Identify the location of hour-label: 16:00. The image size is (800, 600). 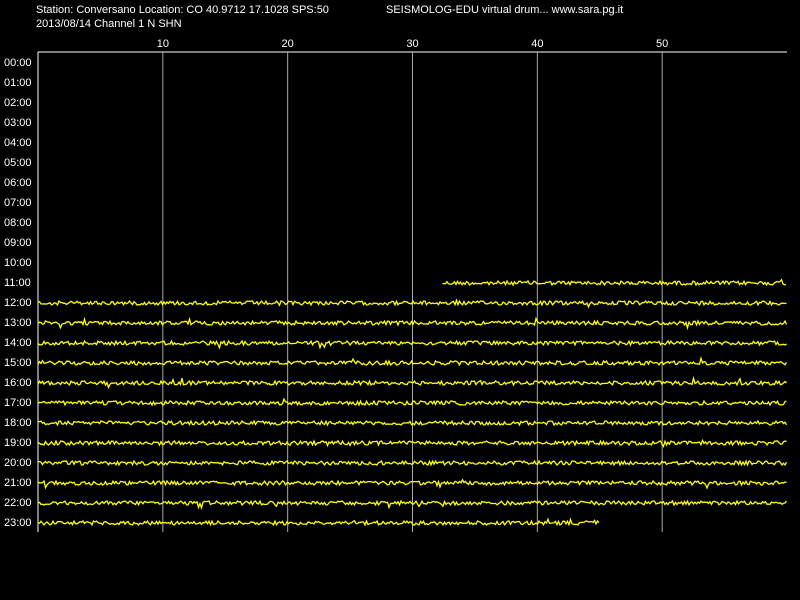
(18, 383).